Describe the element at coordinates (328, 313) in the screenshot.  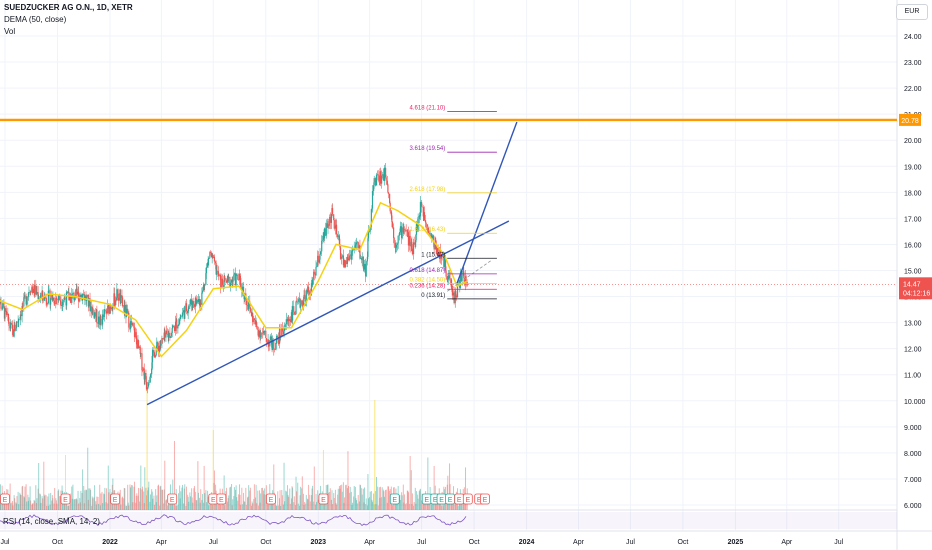
I see `trend-line` at that location.